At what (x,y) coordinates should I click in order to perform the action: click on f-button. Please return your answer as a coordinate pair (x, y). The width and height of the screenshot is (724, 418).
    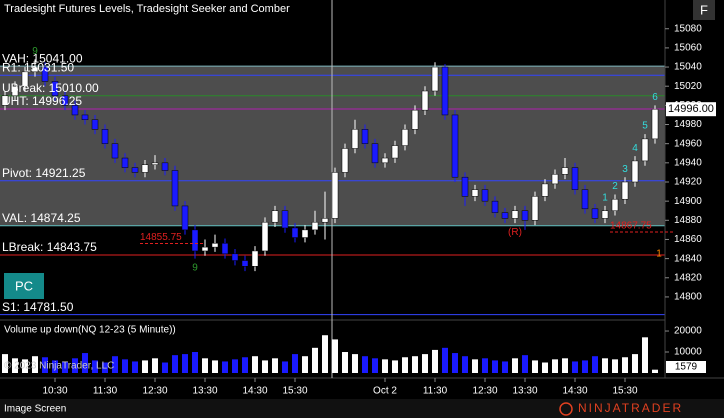
    Looking at the image, I should click on (704, 10).